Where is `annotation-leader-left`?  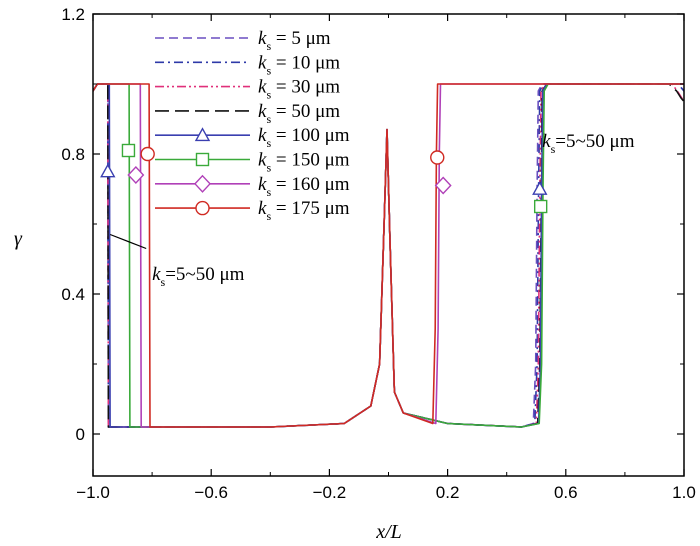
annotation-leader-left is located at coordinates (128, 241).